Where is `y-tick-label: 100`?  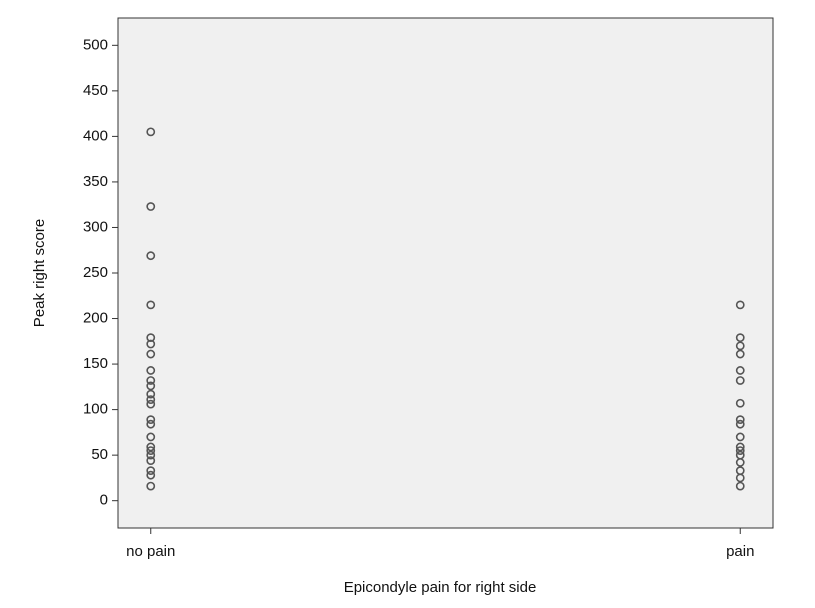
y-tick-label: 100 is located at coordinates (95, 409).